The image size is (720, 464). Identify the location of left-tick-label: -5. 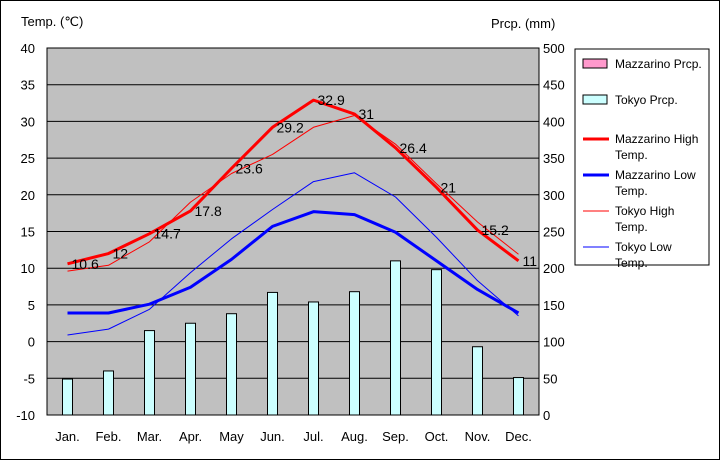
(29, 378).